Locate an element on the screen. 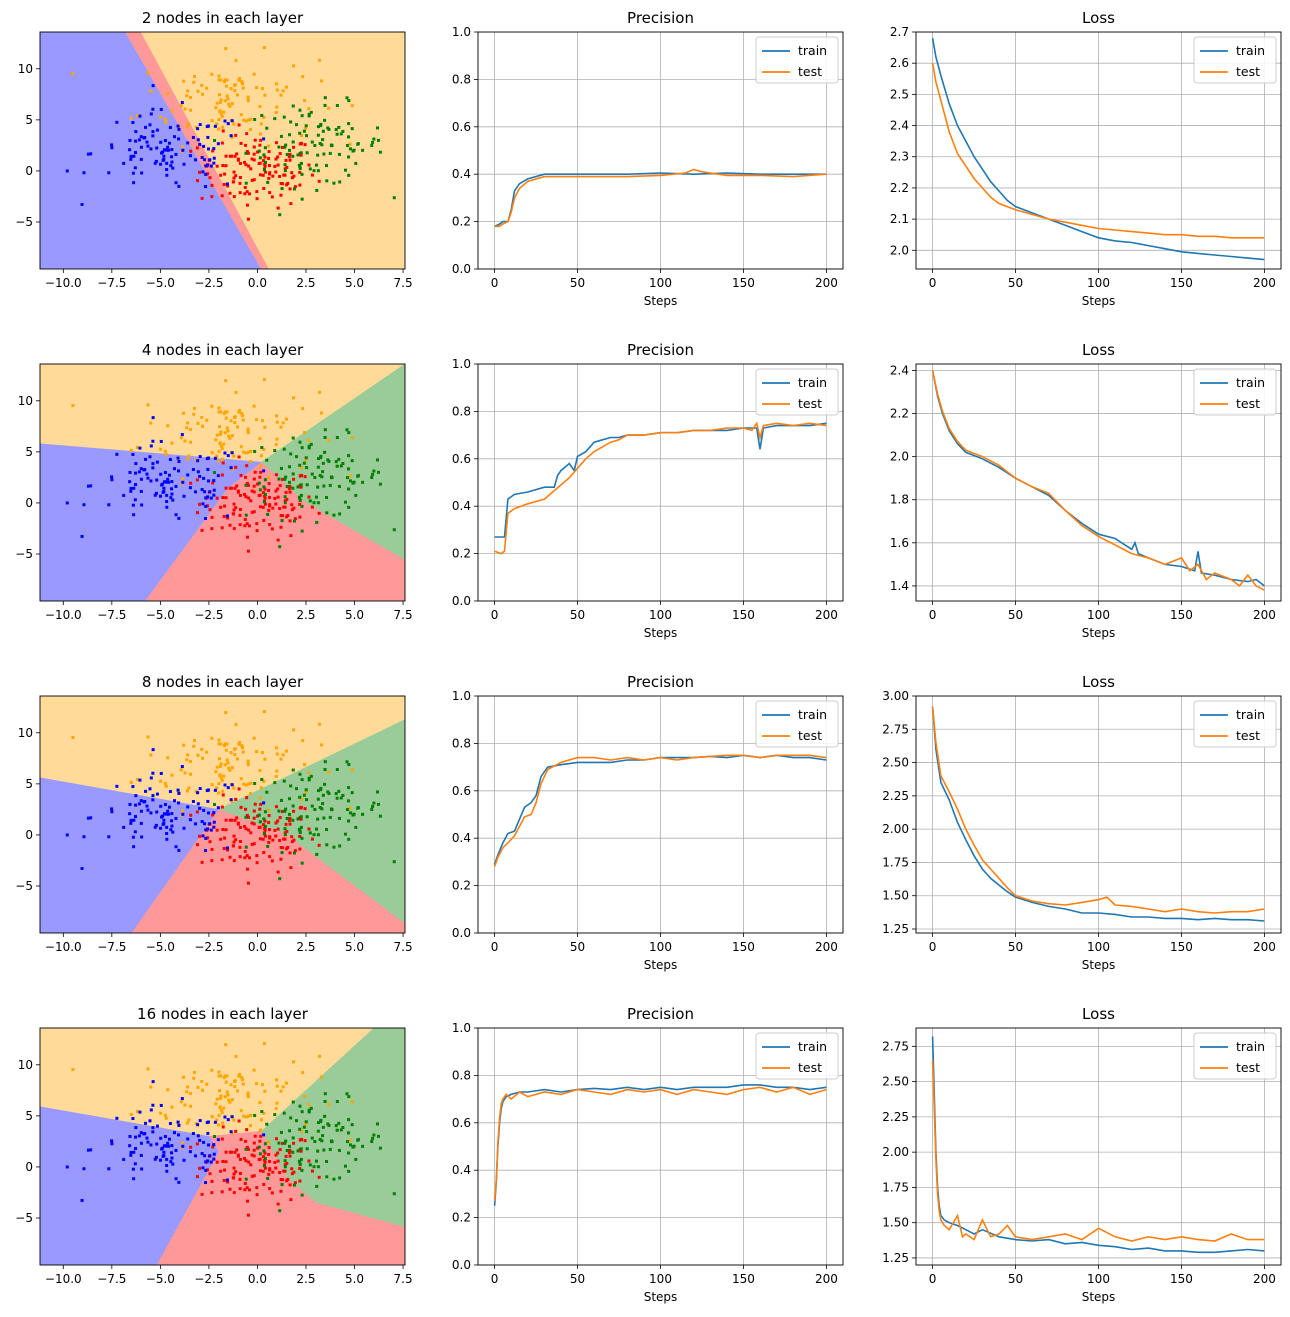 The image size is (1290, 1317). x-tick-label: 200 is located at coordinates (826, 1279).